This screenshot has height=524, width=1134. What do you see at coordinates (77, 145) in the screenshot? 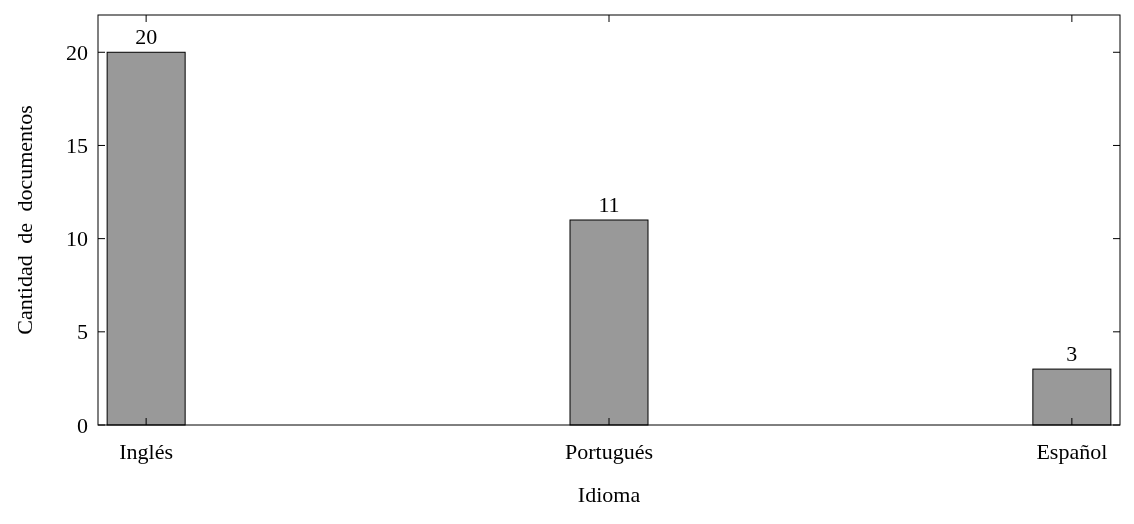
I see `y-tick-label: 15` at bounding box center [77, 145].